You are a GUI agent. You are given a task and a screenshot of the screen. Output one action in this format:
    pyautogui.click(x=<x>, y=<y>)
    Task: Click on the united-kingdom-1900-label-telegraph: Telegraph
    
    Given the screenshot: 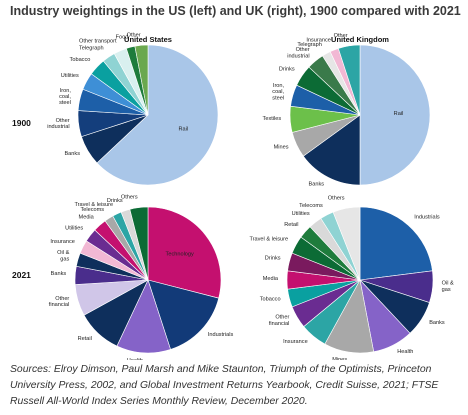 What is the action you would take?
    pyautogui.click(x=309, y=45)
    